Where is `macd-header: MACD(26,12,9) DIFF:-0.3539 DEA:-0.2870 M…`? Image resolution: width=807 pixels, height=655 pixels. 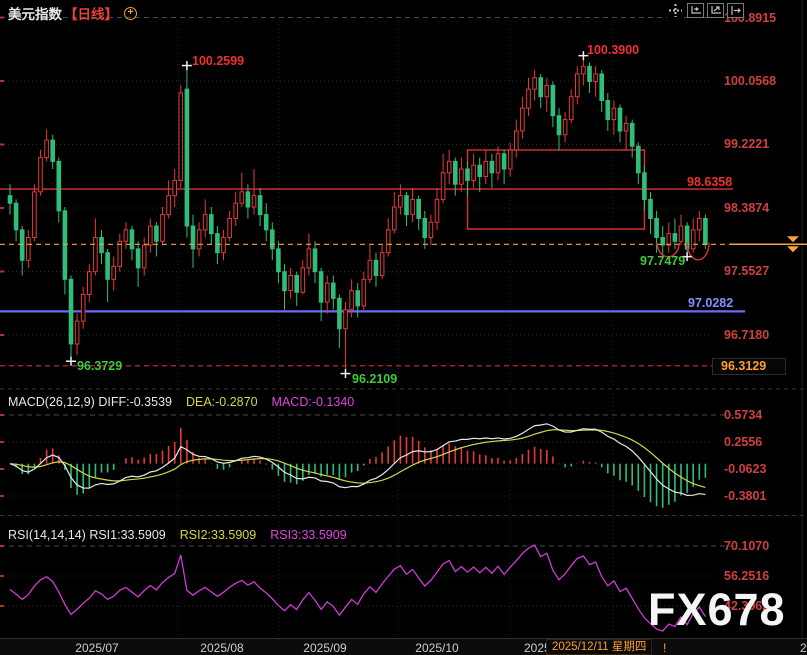
macd-header: MACD(26,12,9) DIFF:-0.3539 DEA:-0.2870 M… is located at coordinates (181, 402).